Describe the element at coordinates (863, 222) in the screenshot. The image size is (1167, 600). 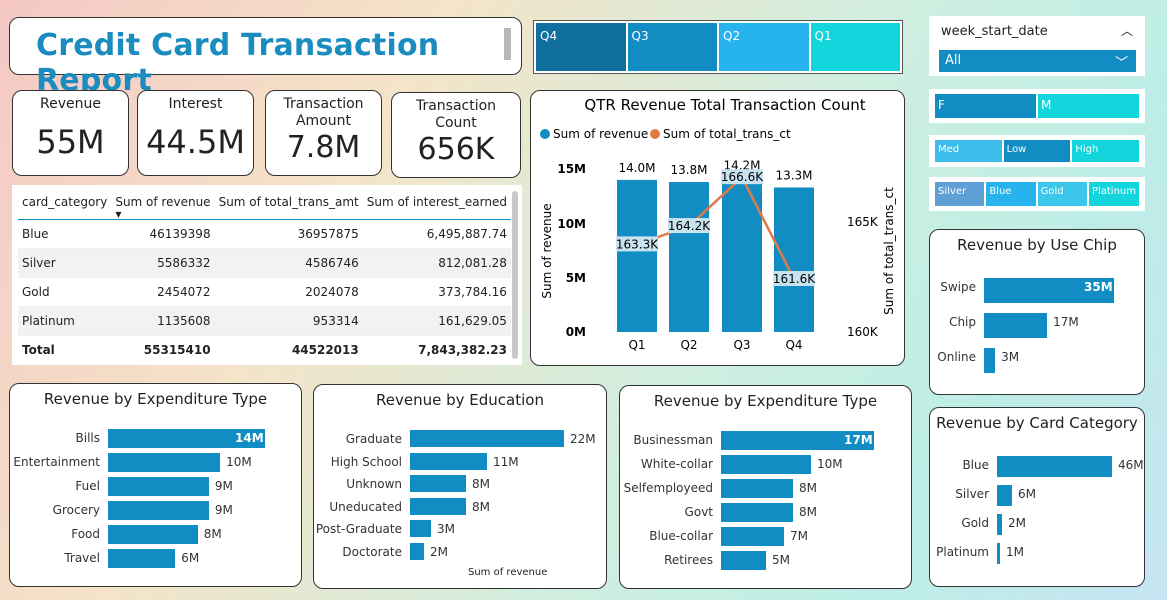
I see `y2-tick: 165K` at that location.